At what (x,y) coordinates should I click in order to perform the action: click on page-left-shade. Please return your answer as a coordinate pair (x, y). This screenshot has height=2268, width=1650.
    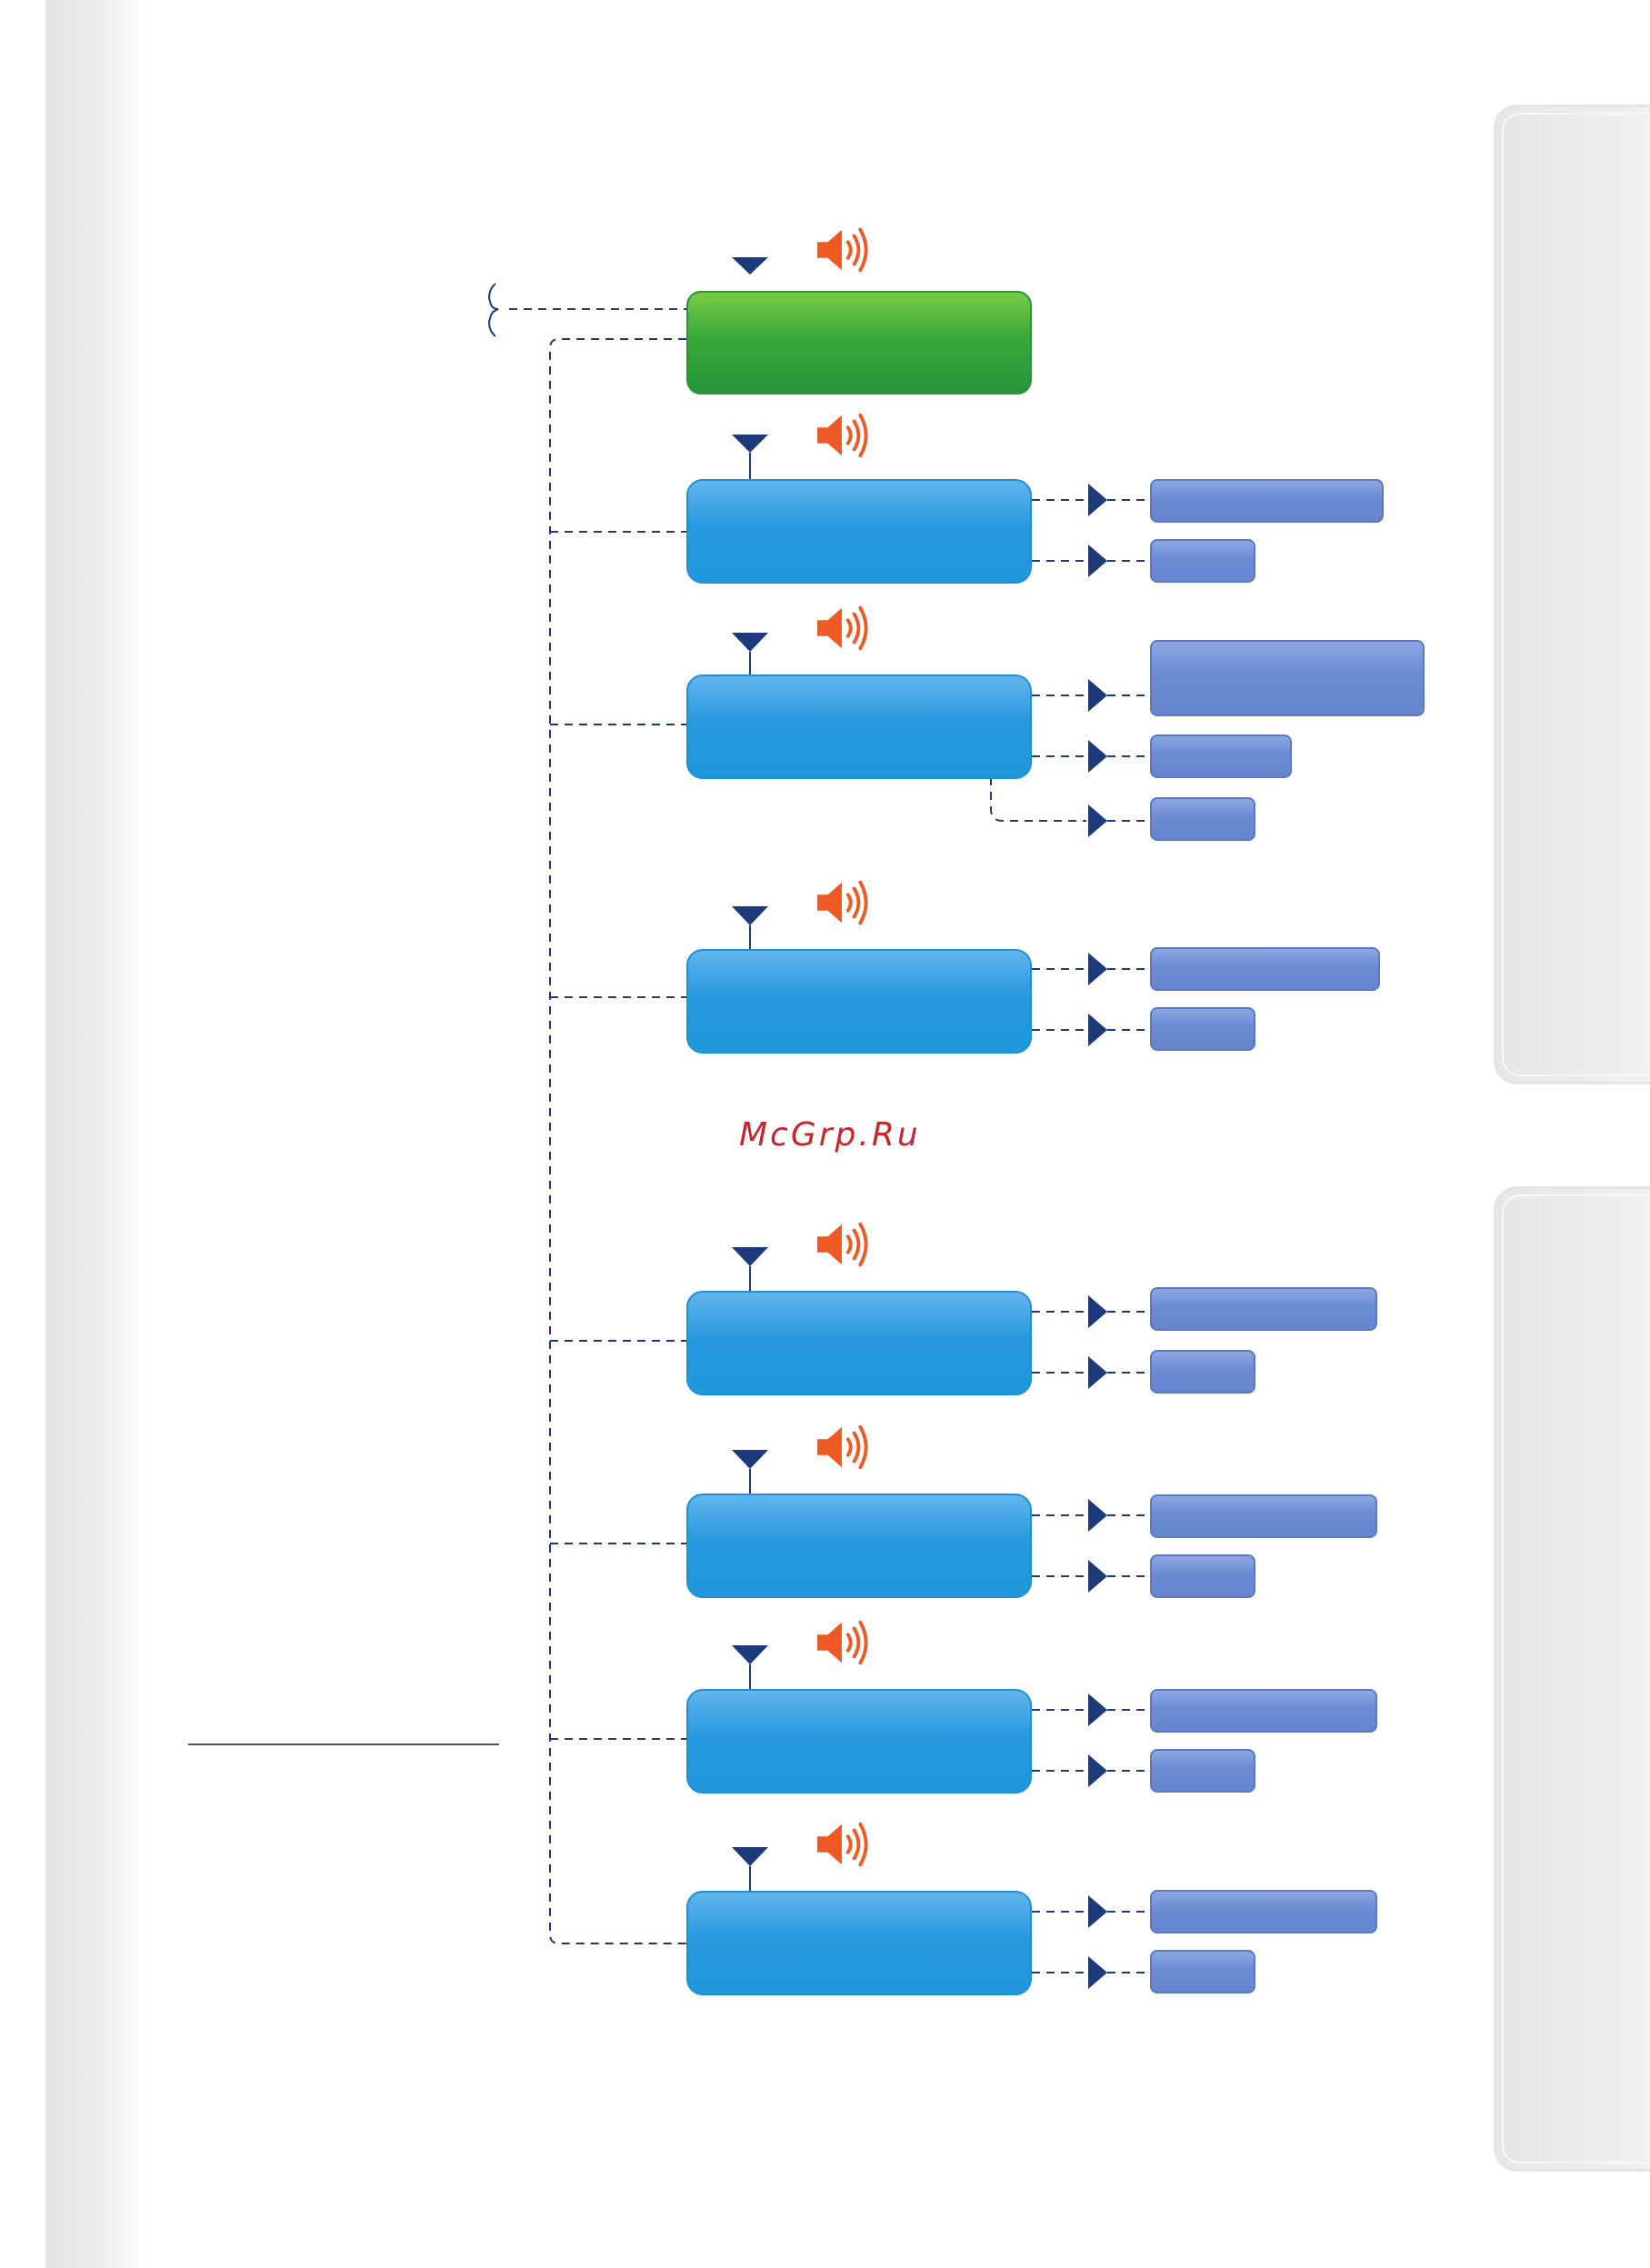
    Looking at the image, I should click on (75, 1134).